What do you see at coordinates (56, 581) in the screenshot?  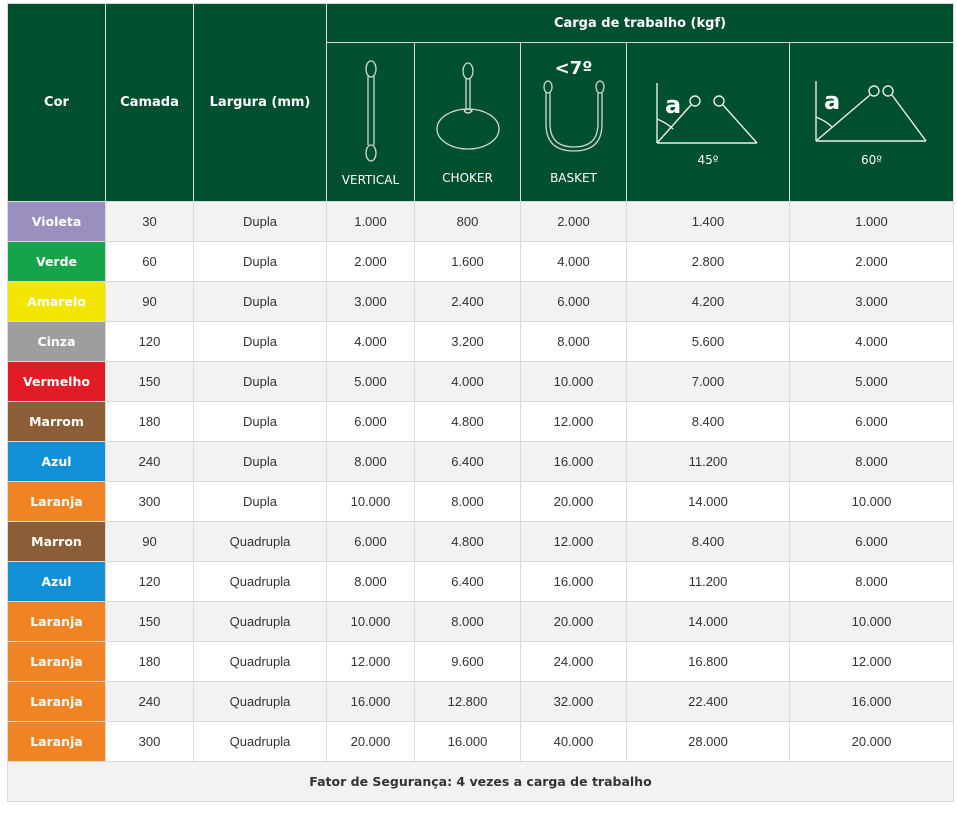 I see `color-name-cell: Azul` at bounding box center [56, 581].